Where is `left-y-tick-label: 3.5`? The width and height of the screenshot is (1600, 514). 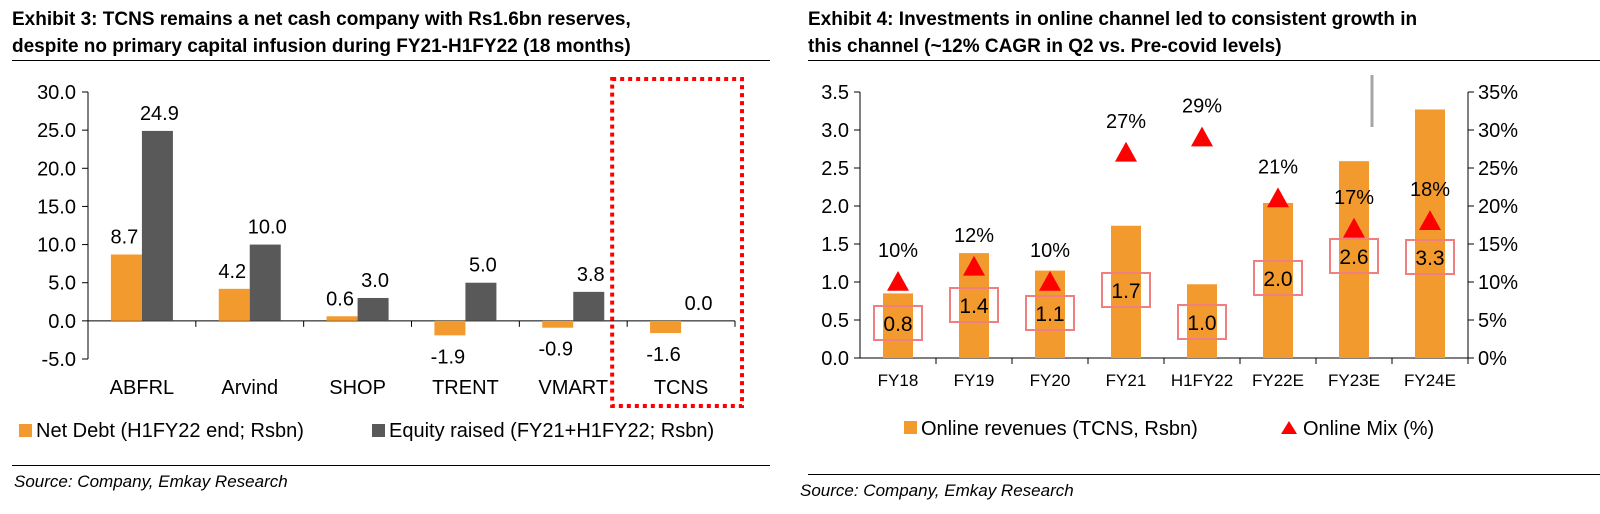
left-y-tick-label: 3.5 is located at coordinates (835, 93).